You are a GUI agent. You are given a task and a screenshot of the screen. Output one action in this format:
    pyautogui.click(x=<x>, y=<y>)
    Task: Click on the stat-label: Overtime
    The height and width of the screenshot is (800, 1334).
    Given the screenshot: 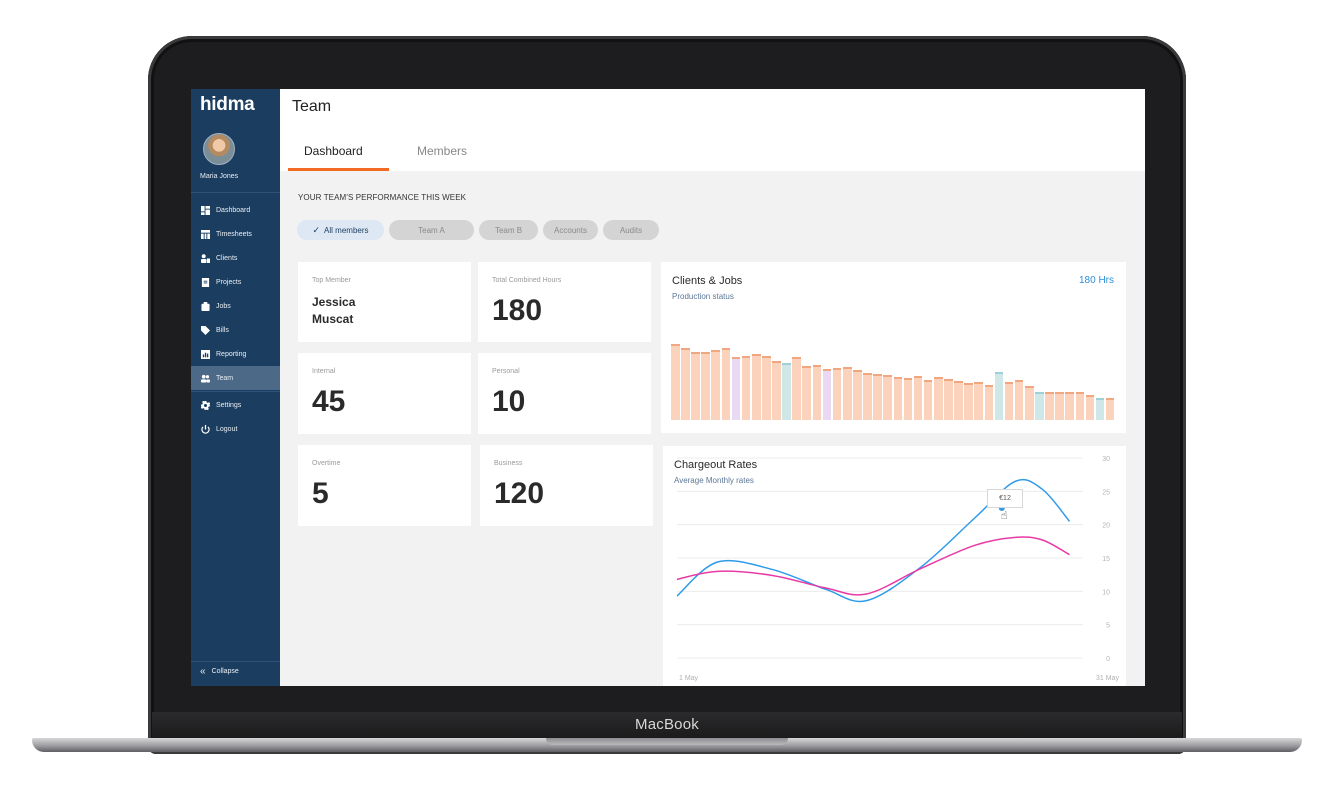 What is the action you would take?
    pyautogui.click(x=326, y=463)
    